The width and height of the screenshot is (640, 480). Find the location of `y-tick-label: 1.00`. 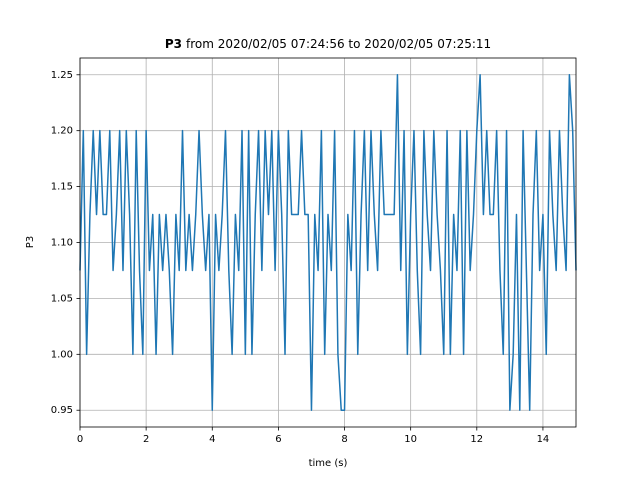

y-tick-label: 1.00 is located at coordinates (62, 354).